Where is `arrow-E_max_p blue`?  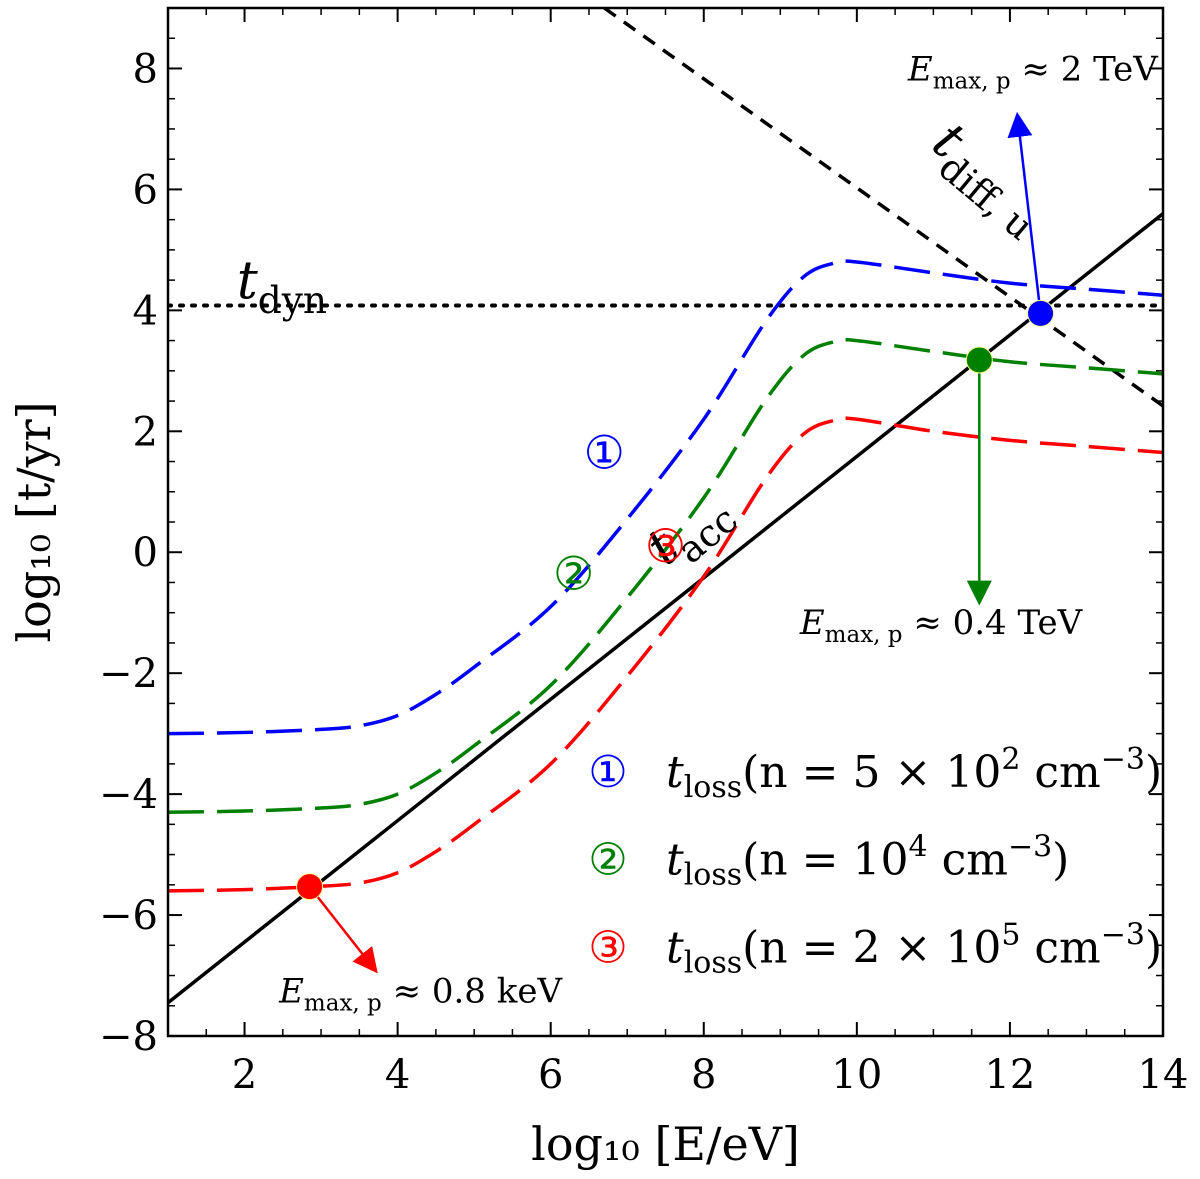 arrow-E_max_p blue is located at coordinates (1024, 212).